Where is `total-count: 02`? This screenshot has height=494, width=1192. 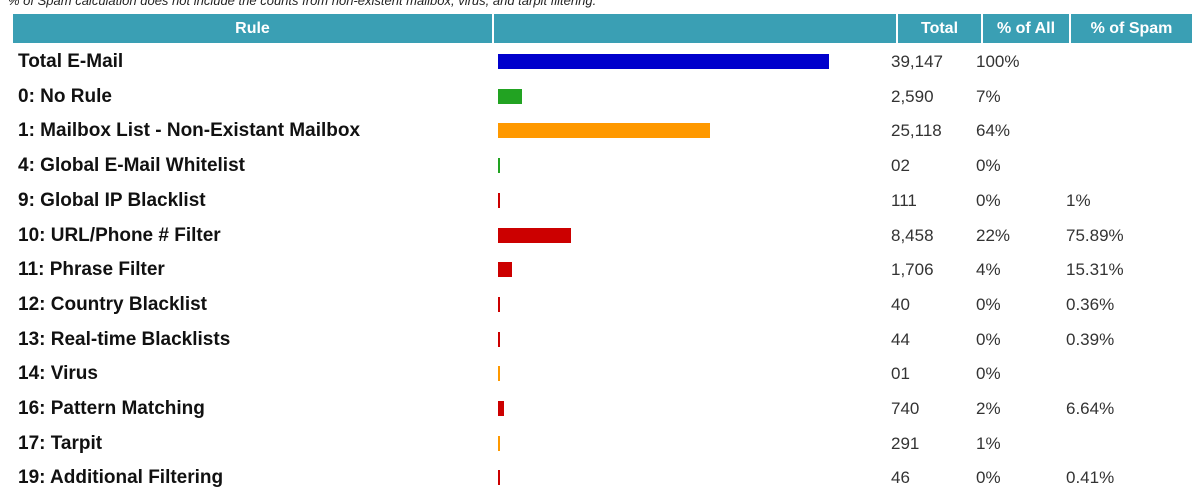
total-count: 02 is located at coordinates (900, 166).